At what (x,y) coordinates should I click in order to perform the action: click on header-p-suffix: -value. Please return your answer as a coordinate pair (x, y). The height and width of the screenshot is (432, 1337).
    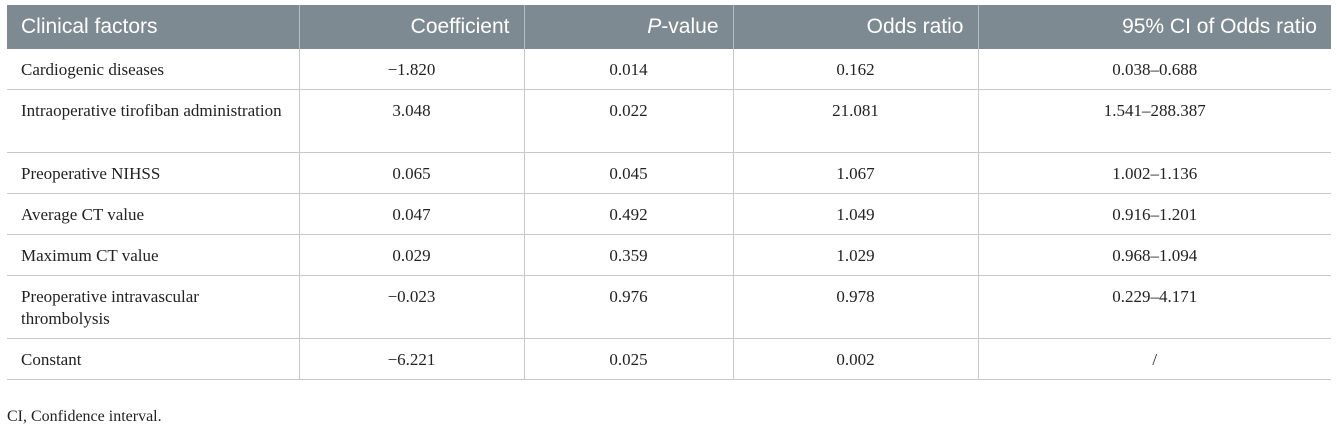
    Looking at the image, I should click on (690, 26).